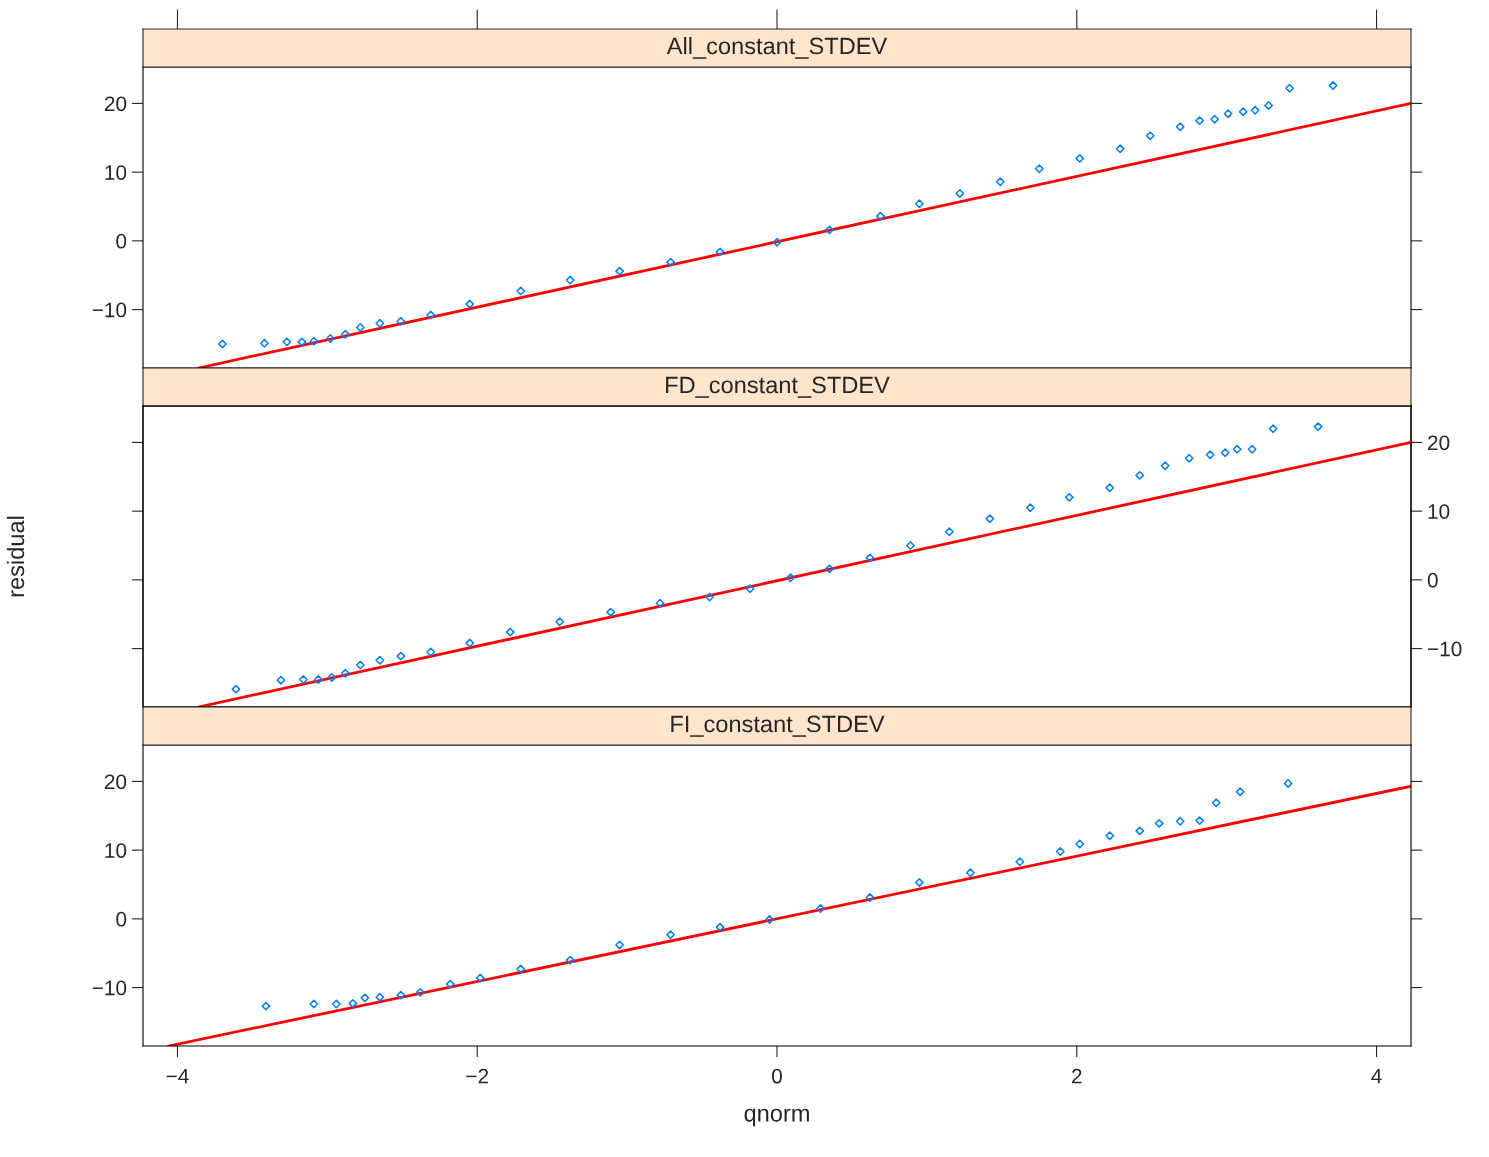 The height and width of the screenshot is (1157, 1489). I want to click on x-tick-label: 2, so click(1077, 1076).